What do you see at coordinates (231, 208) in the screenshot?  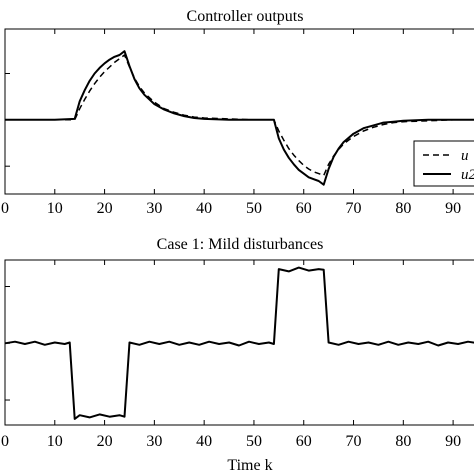 I see `top-chart-x-ticks: 0 10 20 30 40 50 60 70 80 90` at bounding box center [231, 208].